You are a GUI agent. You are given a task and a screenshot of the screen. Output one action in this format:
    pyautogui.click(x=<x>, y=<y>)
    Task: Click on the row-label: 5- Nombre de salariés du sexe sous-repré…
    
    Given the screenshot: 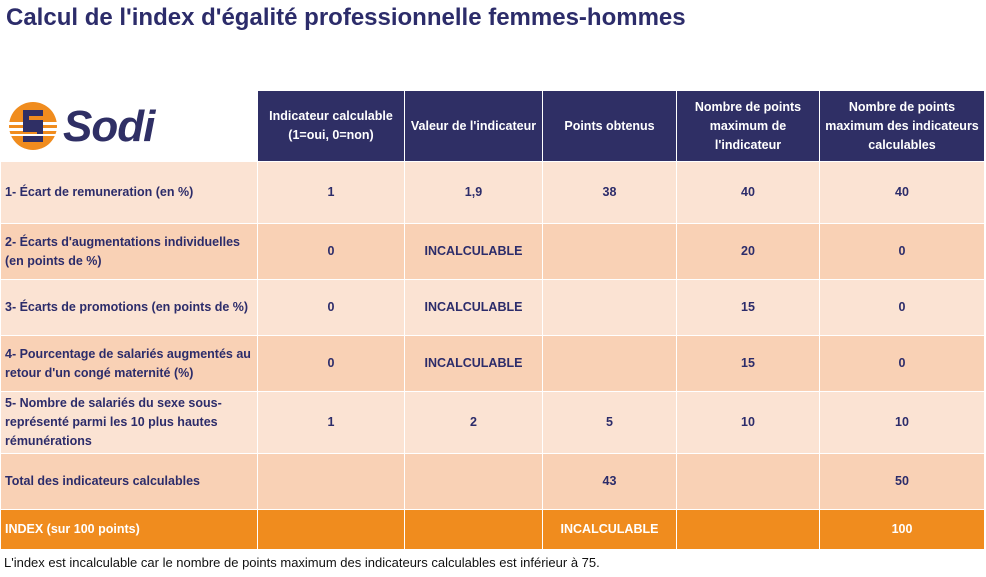 What is the action you would take?
    pyautogui.click(x=129, y=422)
    